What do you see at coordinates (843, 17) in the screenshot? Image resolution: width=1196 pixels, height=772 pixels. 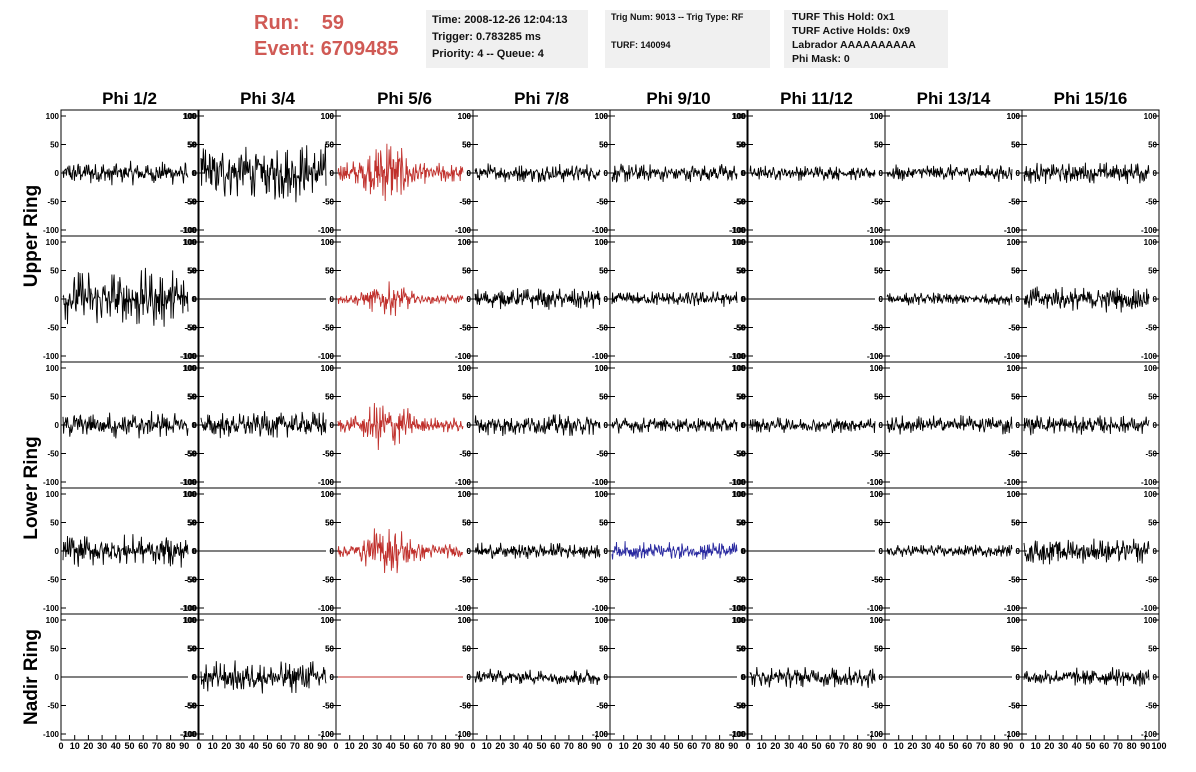 I see `turf-this-hold-text: TURF This Hold: 0x1` at bounding box center [843, 17].